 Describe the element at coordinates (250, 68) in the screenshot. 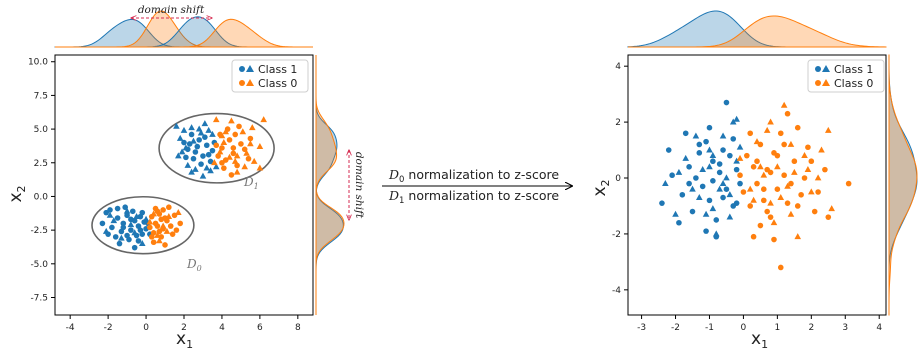

I see `legend-class1-triangle-marker` at that location.